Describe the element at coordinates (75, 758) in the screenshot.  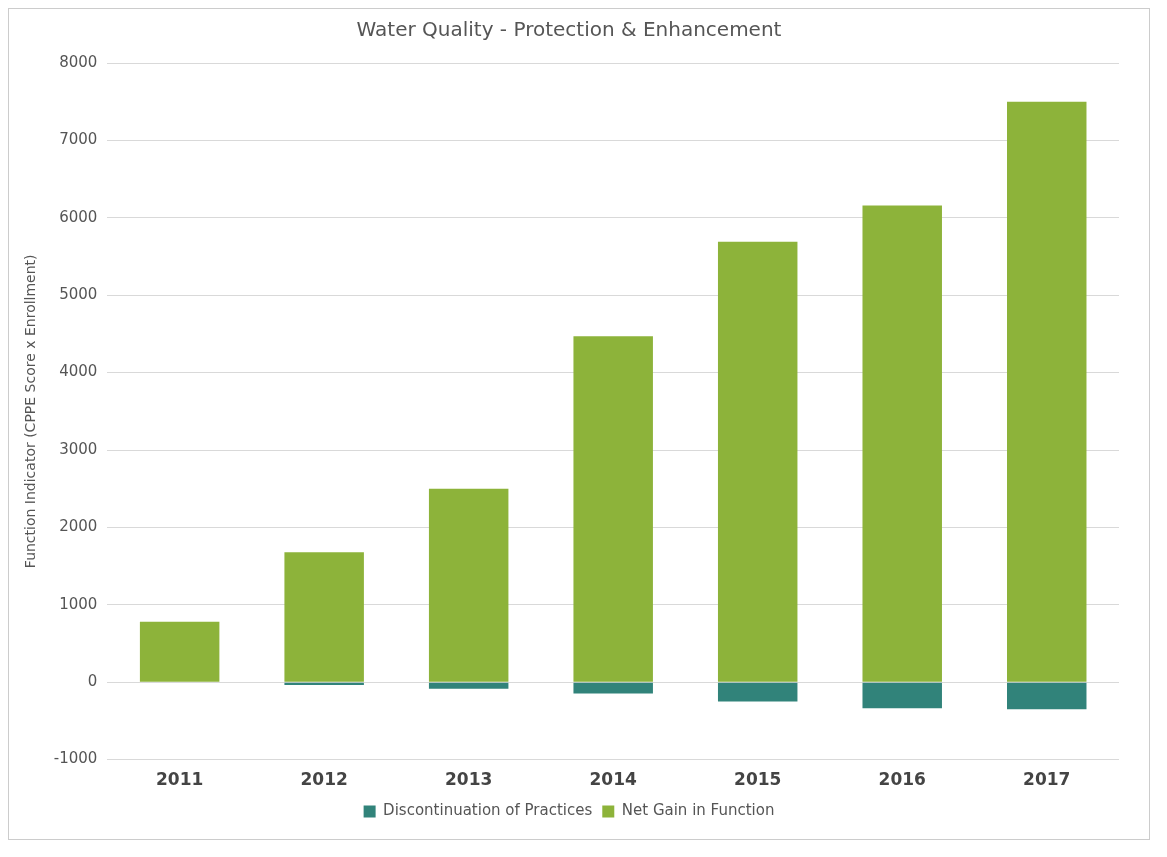
I see `y-tick-label: -1000` at that location.